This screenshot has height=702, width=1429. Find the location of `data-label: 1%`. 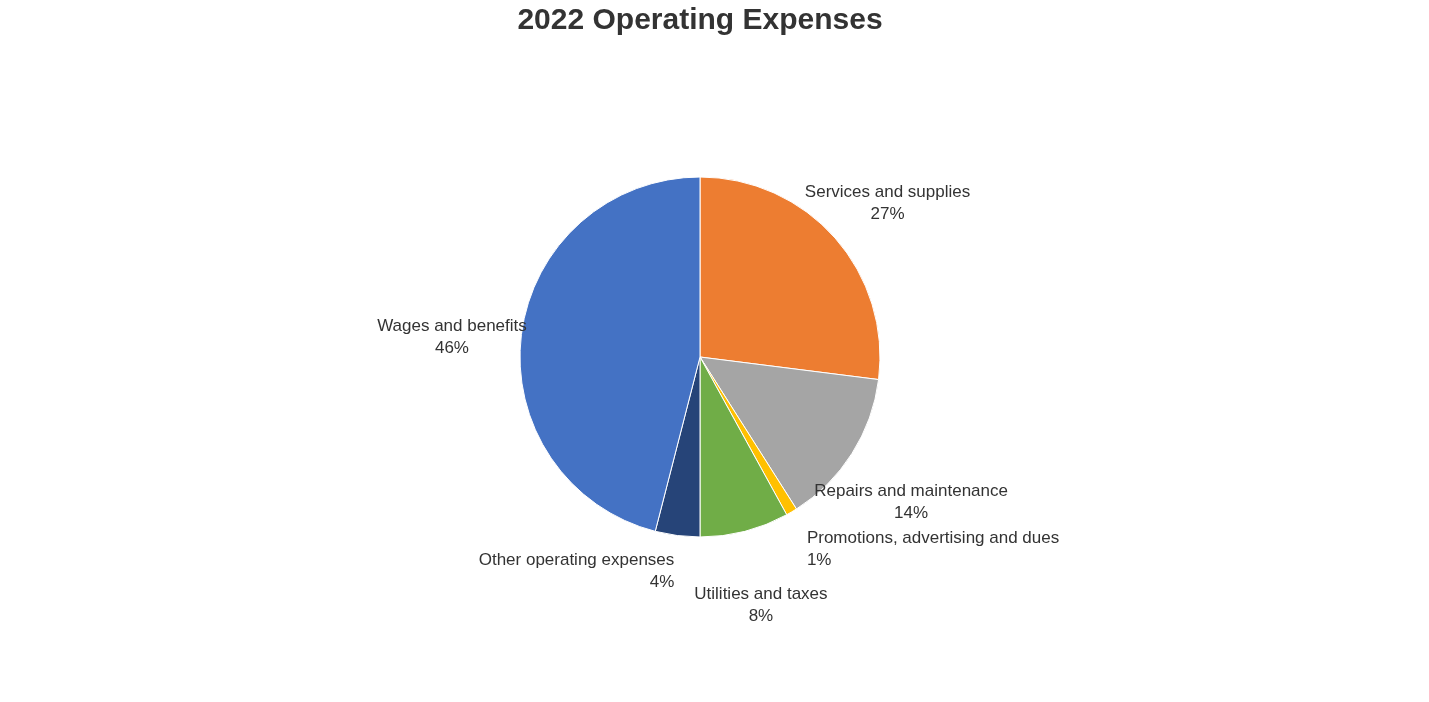

data-label: 1% is located at coordinates (819, 559).